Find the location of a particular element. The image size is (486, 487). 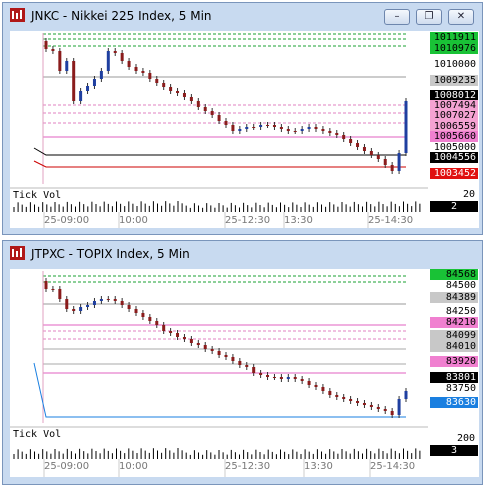

price-level-tag: 1005000 is located at coordinates (454, 147).